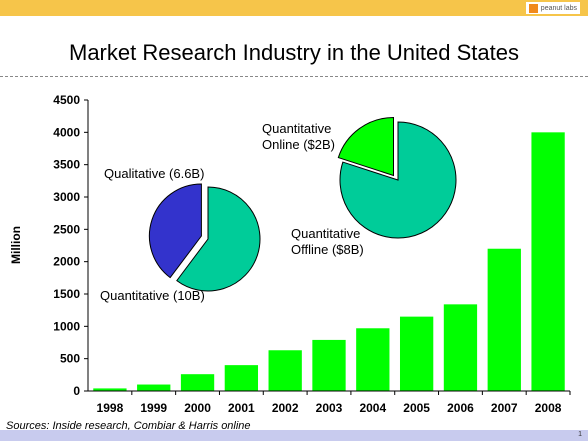 The image size is (588, 441). I want to click on logo: peanut labs, so click(552, 8).